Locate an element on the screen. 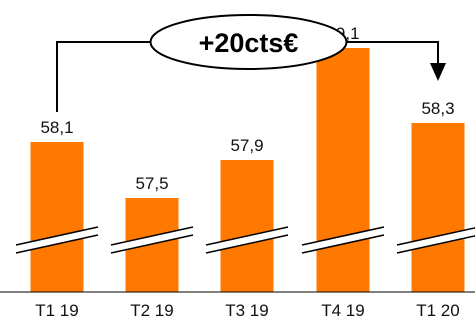 The image size is (475, 323). tick-label-3: T3 19 is located at coordinates (246, 310).